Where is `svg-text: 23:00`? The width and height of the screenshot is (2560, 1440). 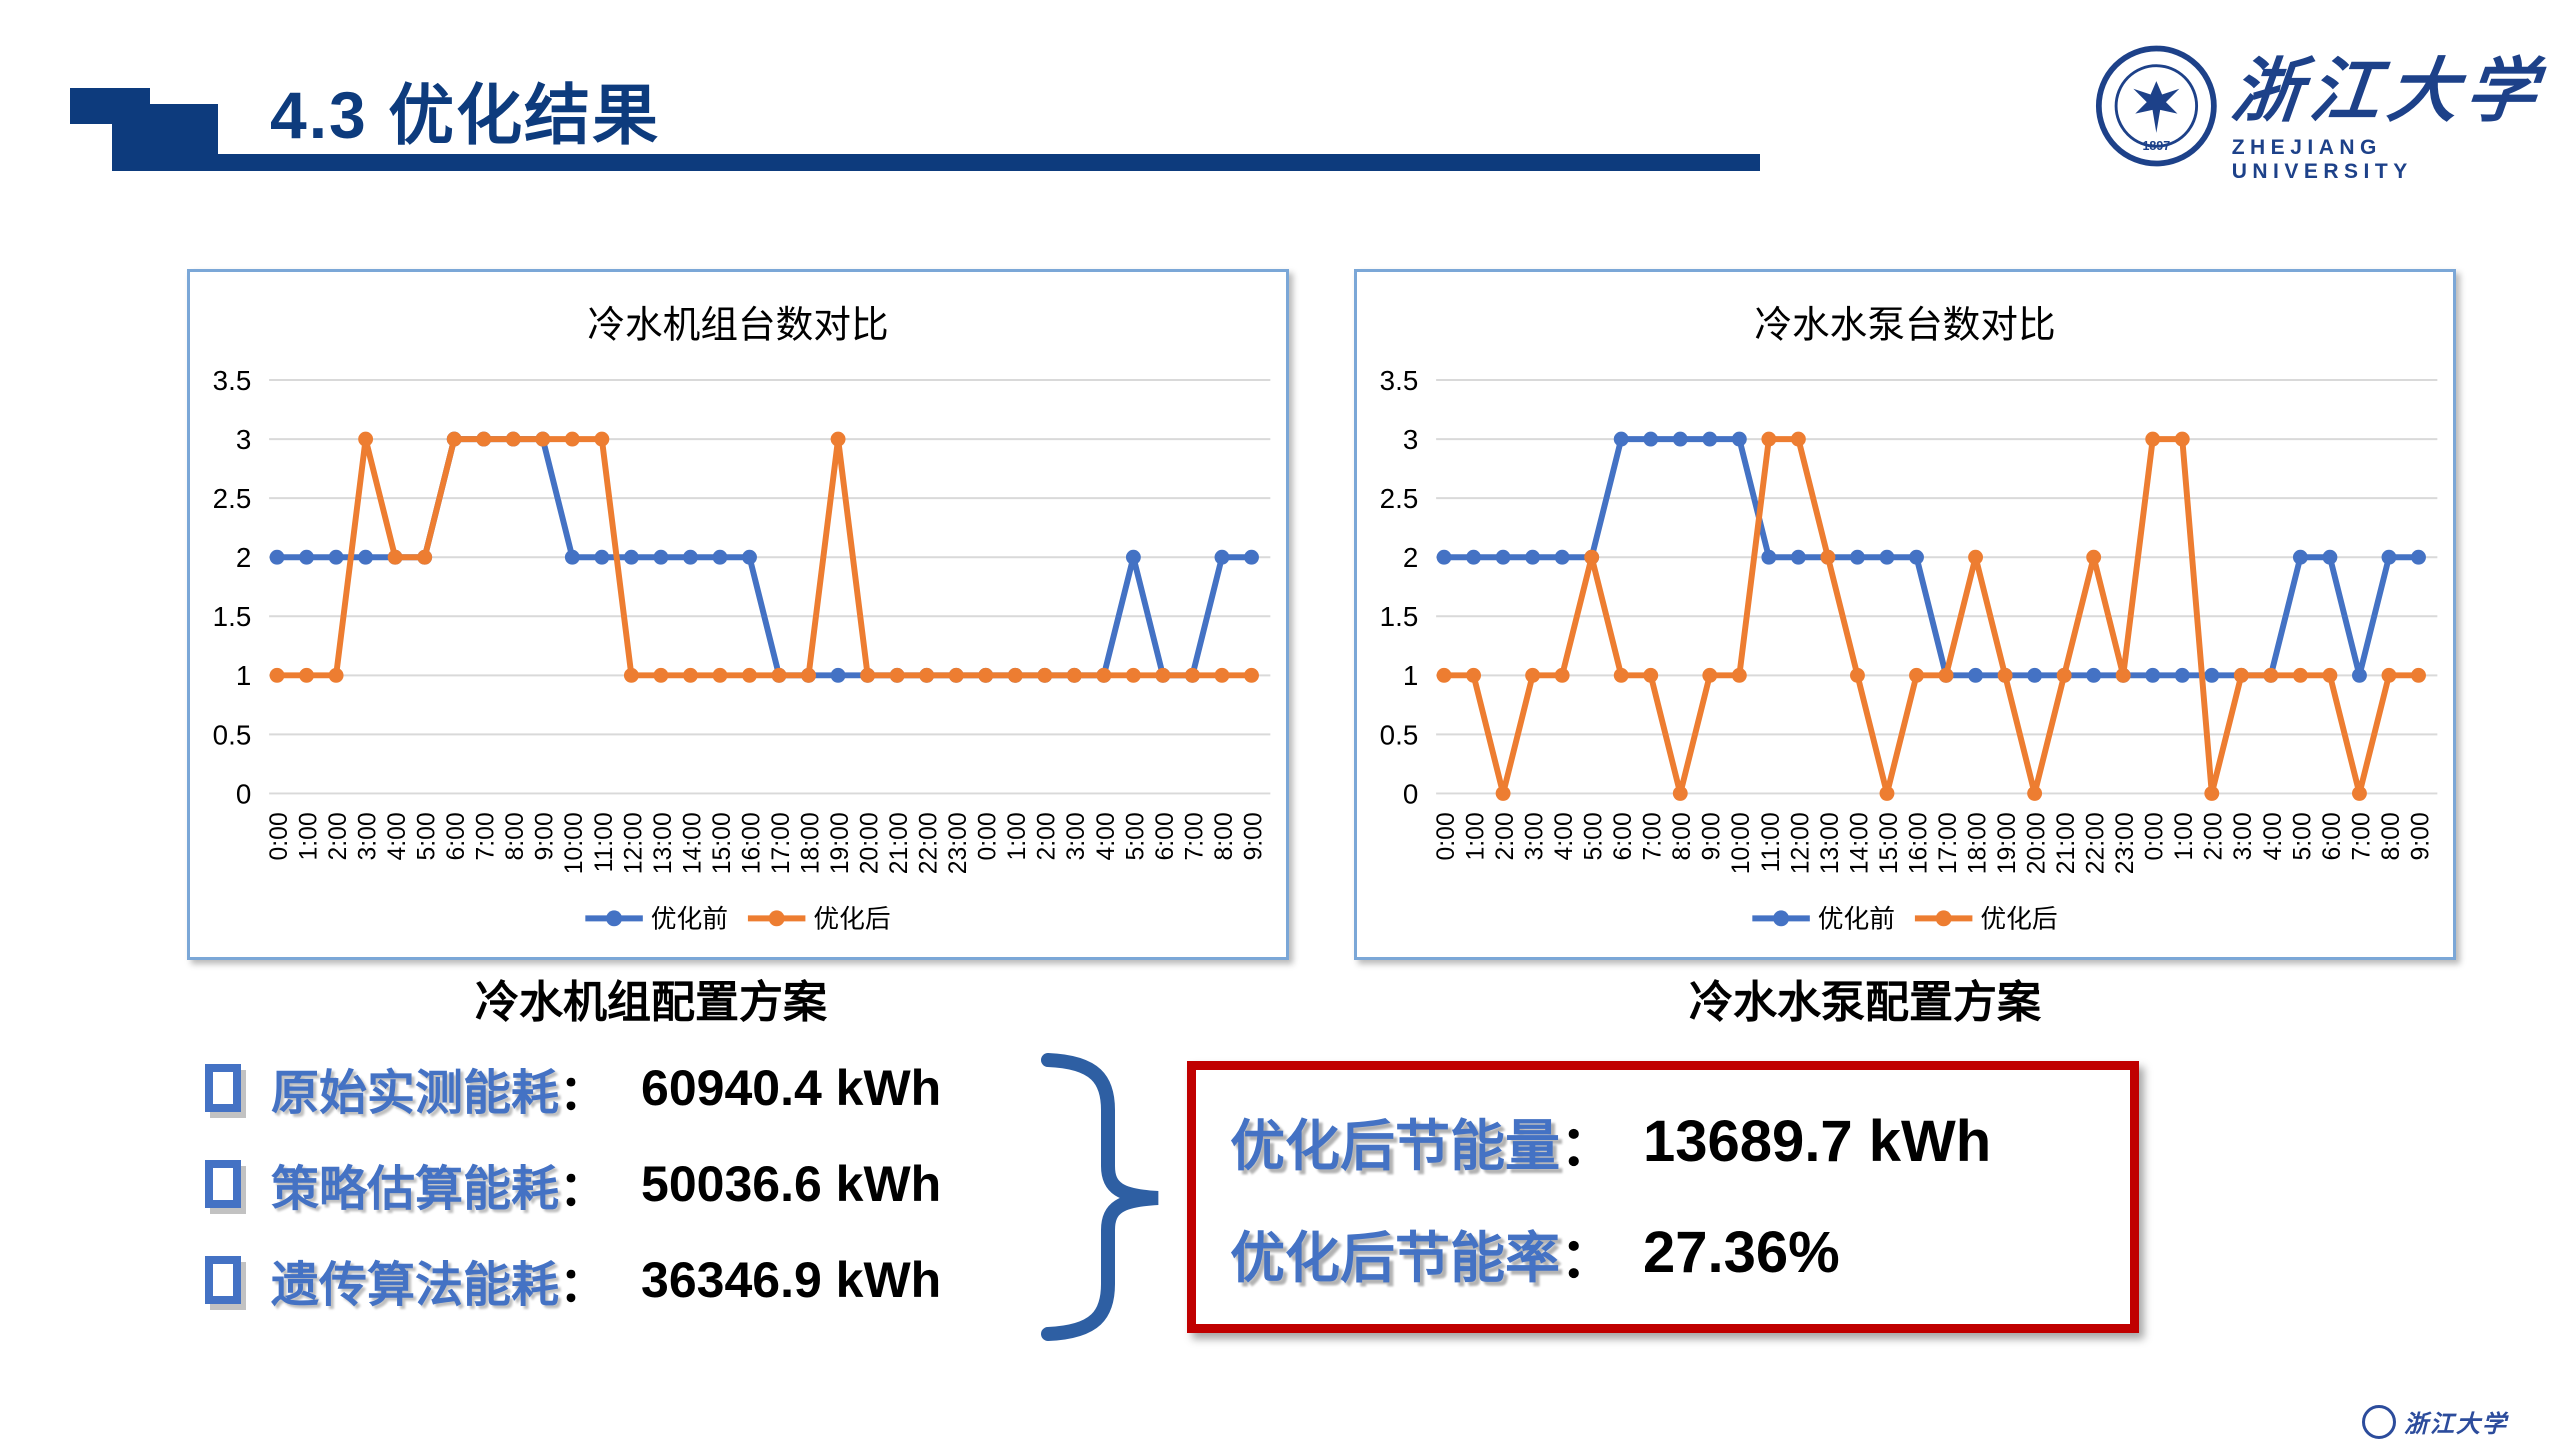
svg-text: 23:00 is located at coordinates (958, 843).